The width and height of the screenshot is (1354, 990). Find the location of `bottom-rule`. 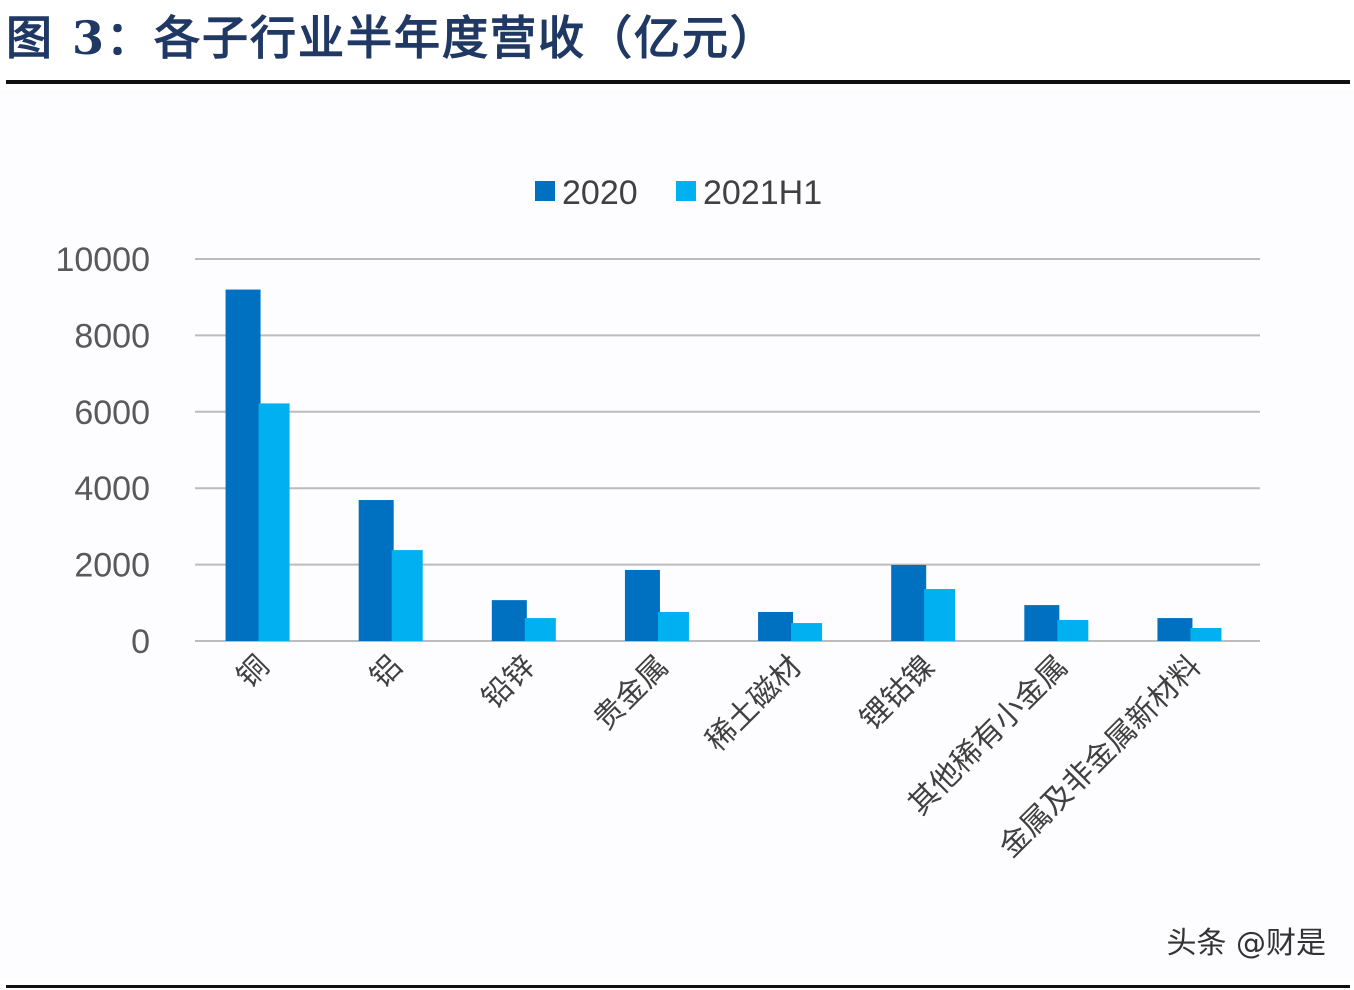

bottom-rule is located at coordinates (678, 986).